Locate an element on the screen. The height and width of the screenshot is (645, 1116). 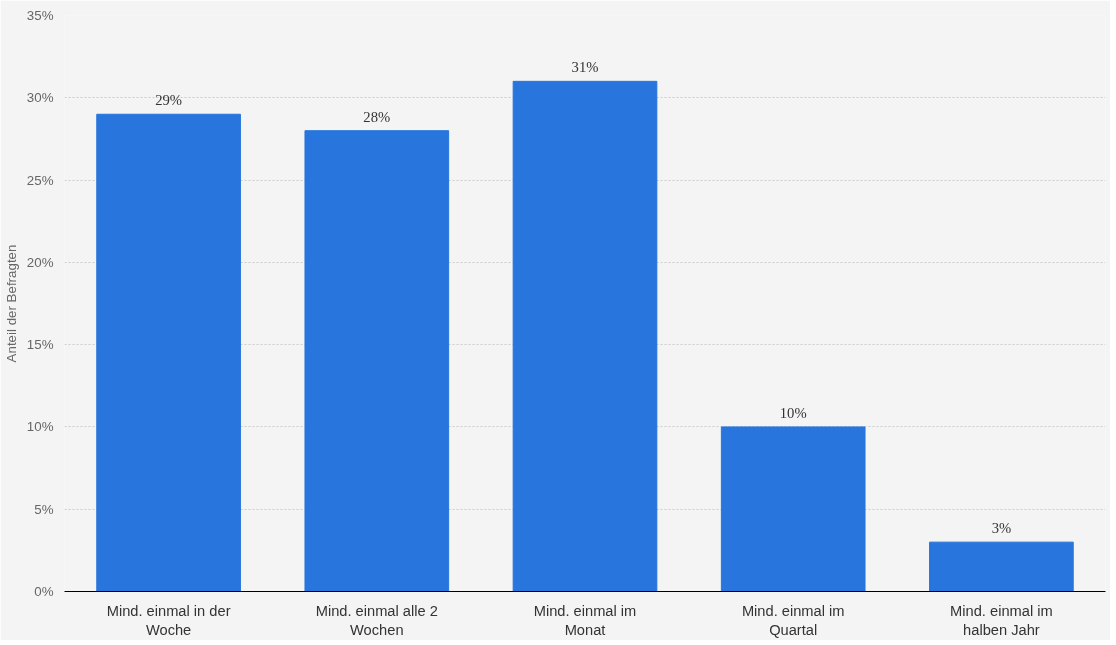
y-tick-label: 35% is located at coordinates (40, 15).